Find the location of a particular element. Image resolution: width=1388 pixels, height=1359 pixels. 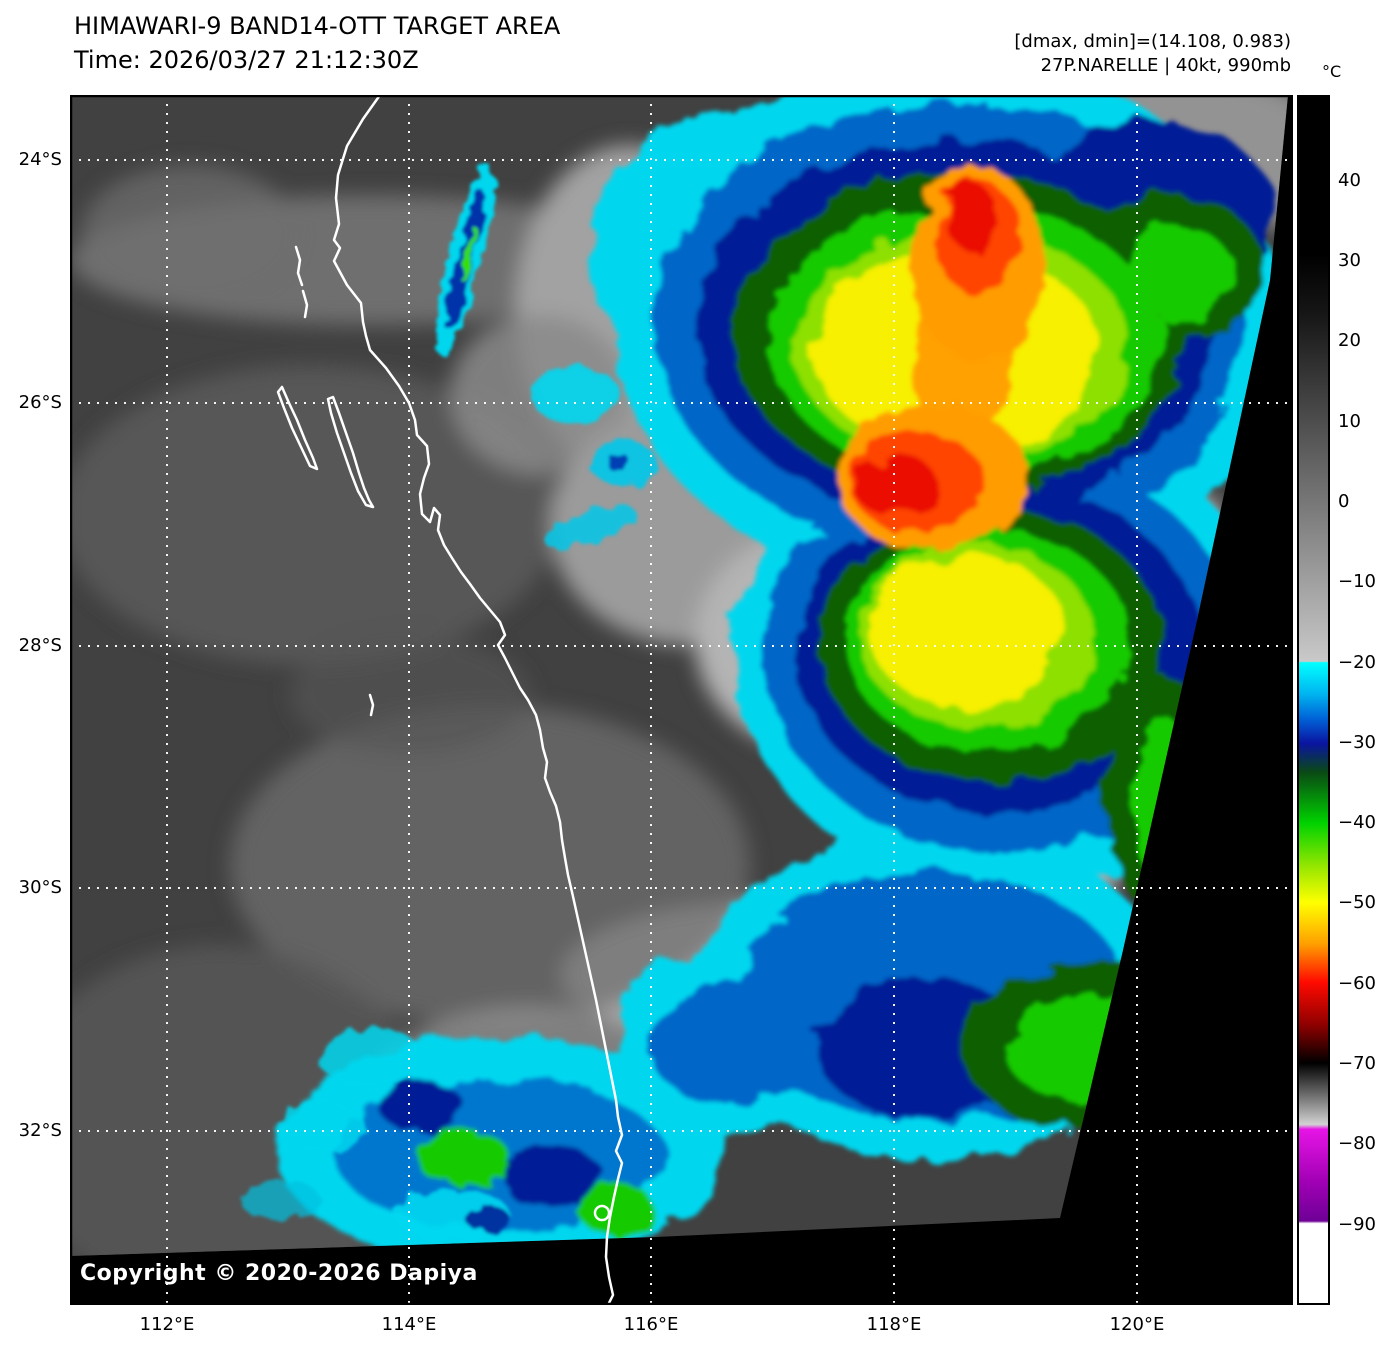

coastline-peron-peninsula is located at coordinates (350, 452).